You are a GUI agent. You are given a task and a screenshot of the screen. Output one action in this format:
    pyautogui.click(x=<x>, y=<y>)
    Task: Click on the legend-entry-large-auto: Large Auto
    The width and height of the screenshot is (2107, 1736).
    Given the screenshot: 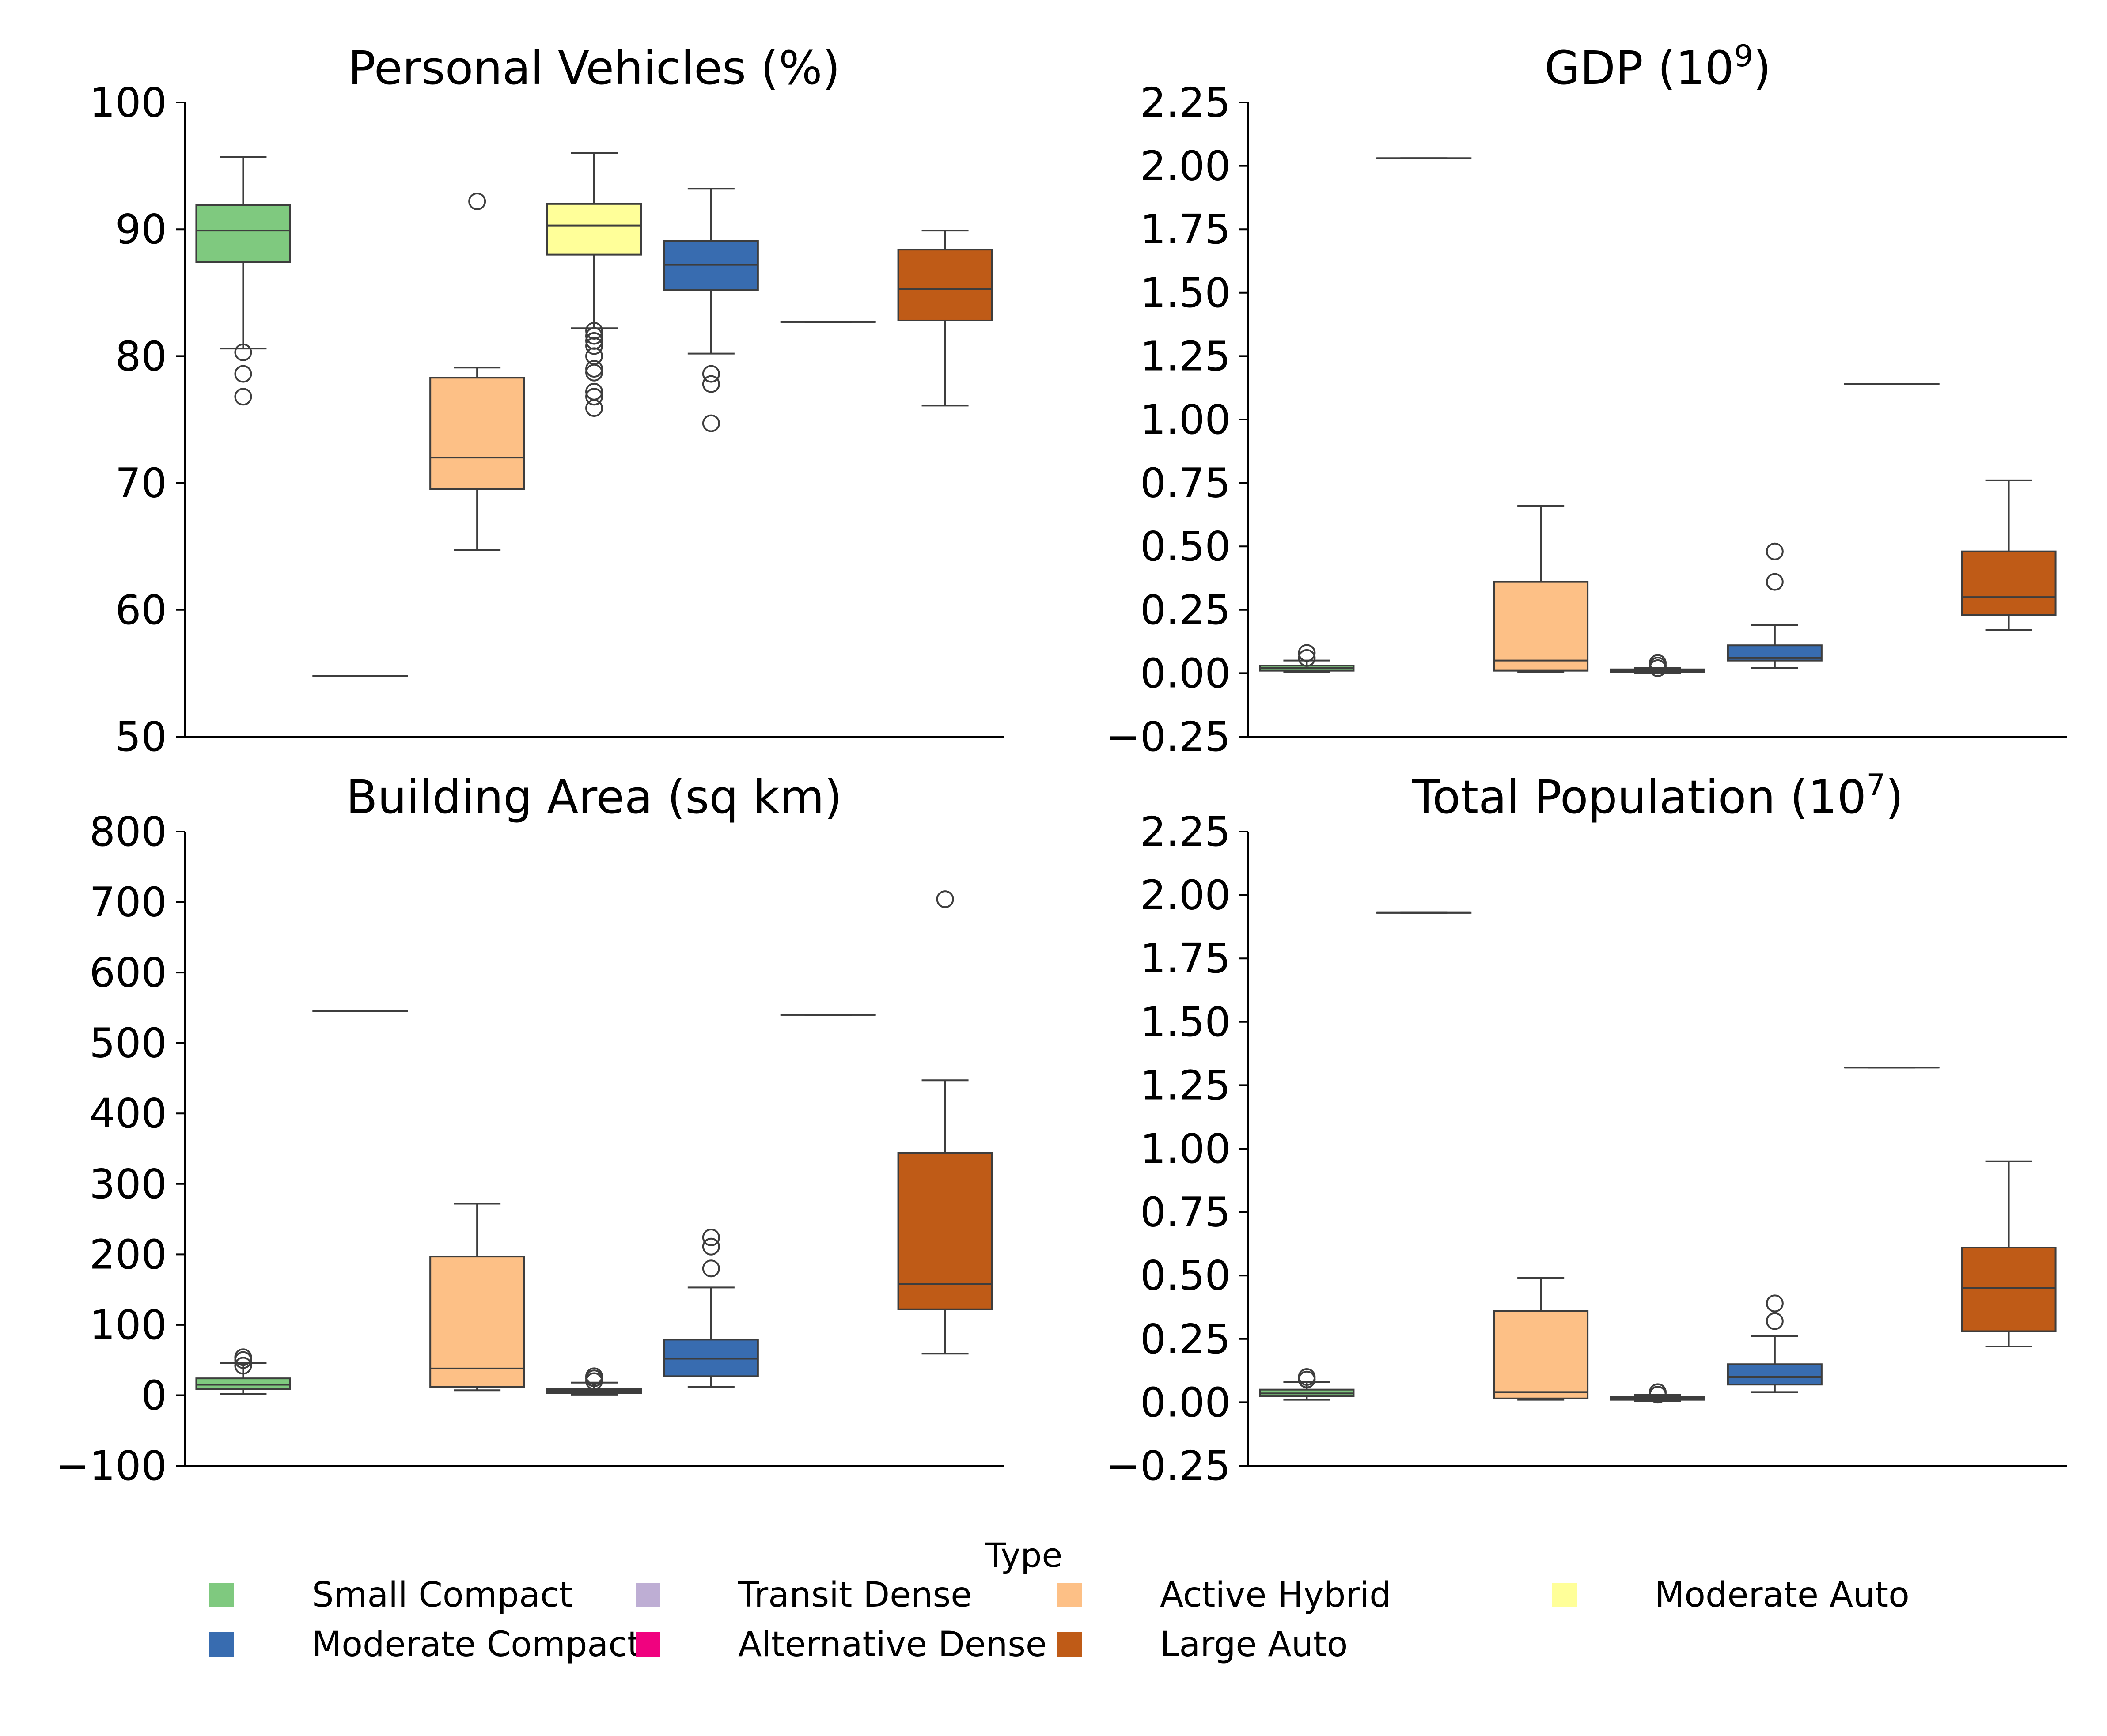 What is the action you would take?
    pyautogui.click(x=1202, y=1645)
    